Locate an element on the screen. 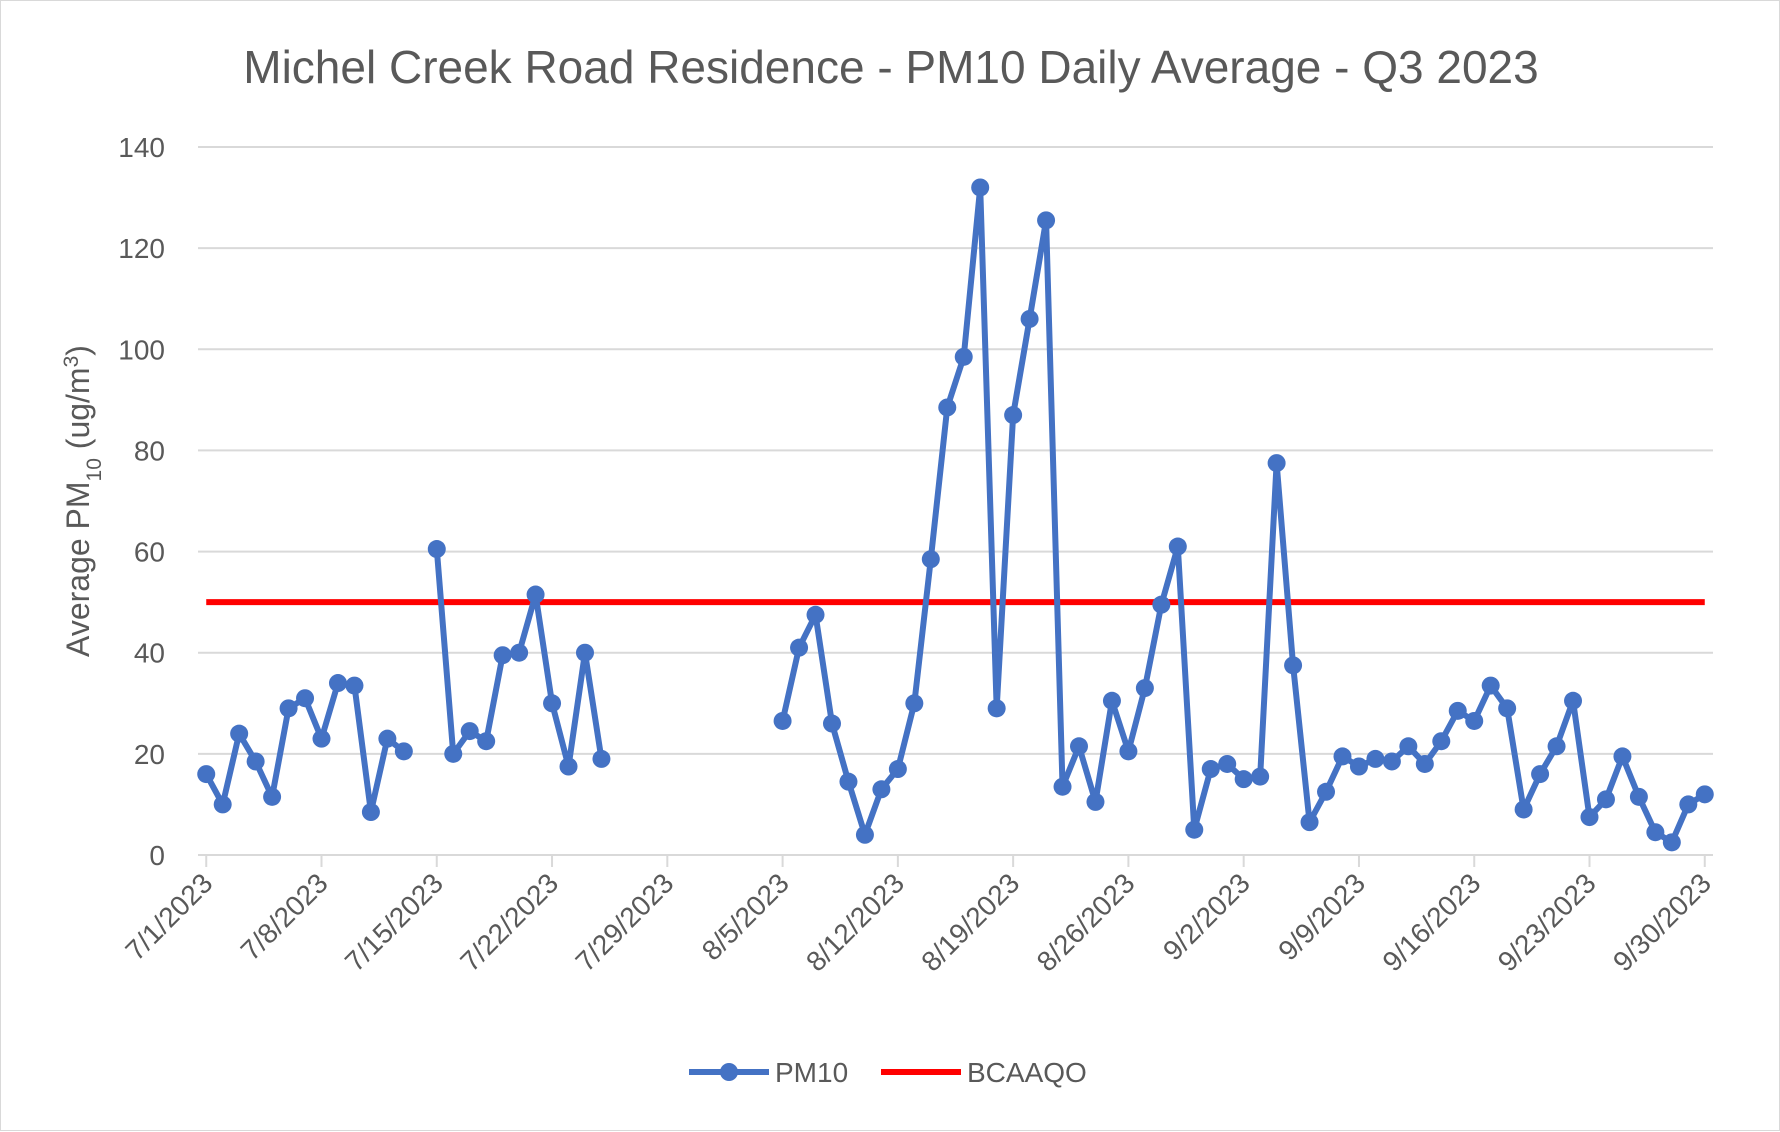 Image resolution: width=1780 pixels, height=1132 pixels. y-tick-label: 100 is located at coordinates (141, 349).